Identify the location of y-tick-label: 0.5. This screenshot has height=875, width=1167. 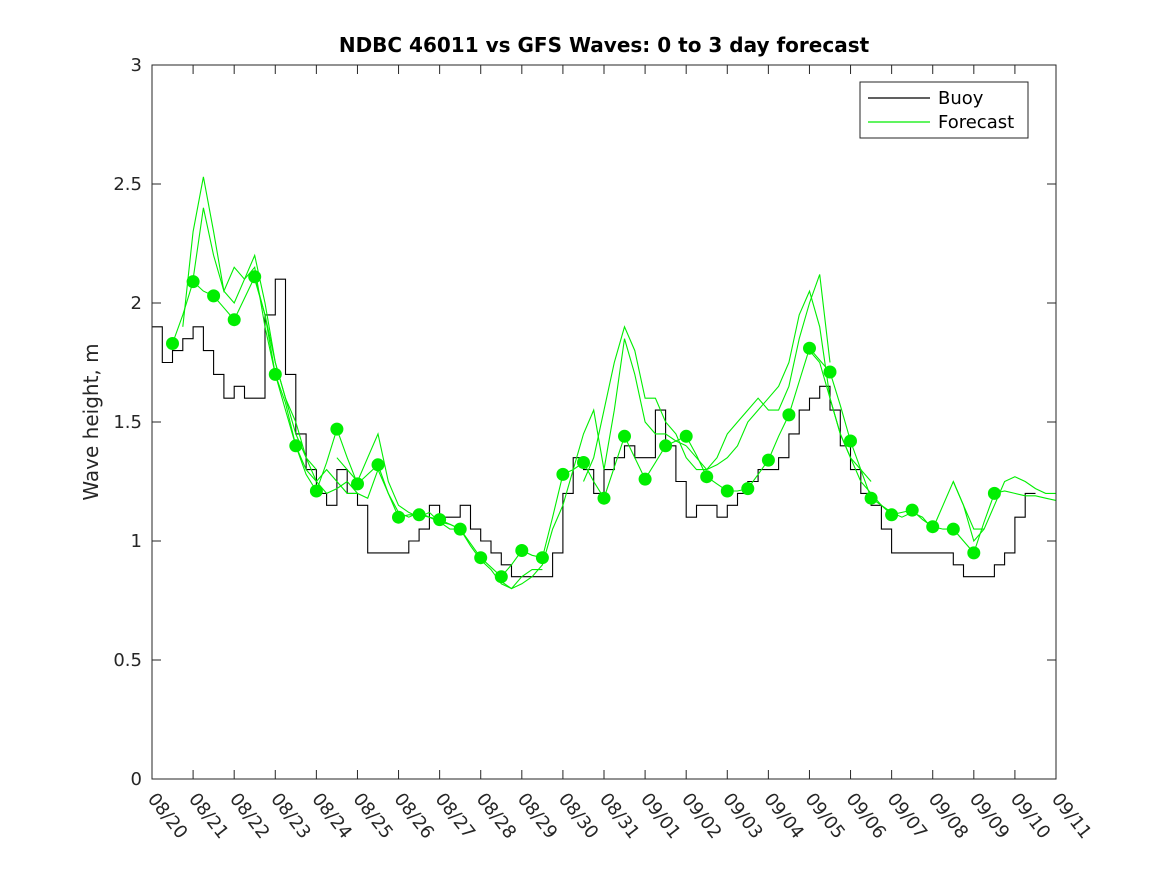
(127, 660).